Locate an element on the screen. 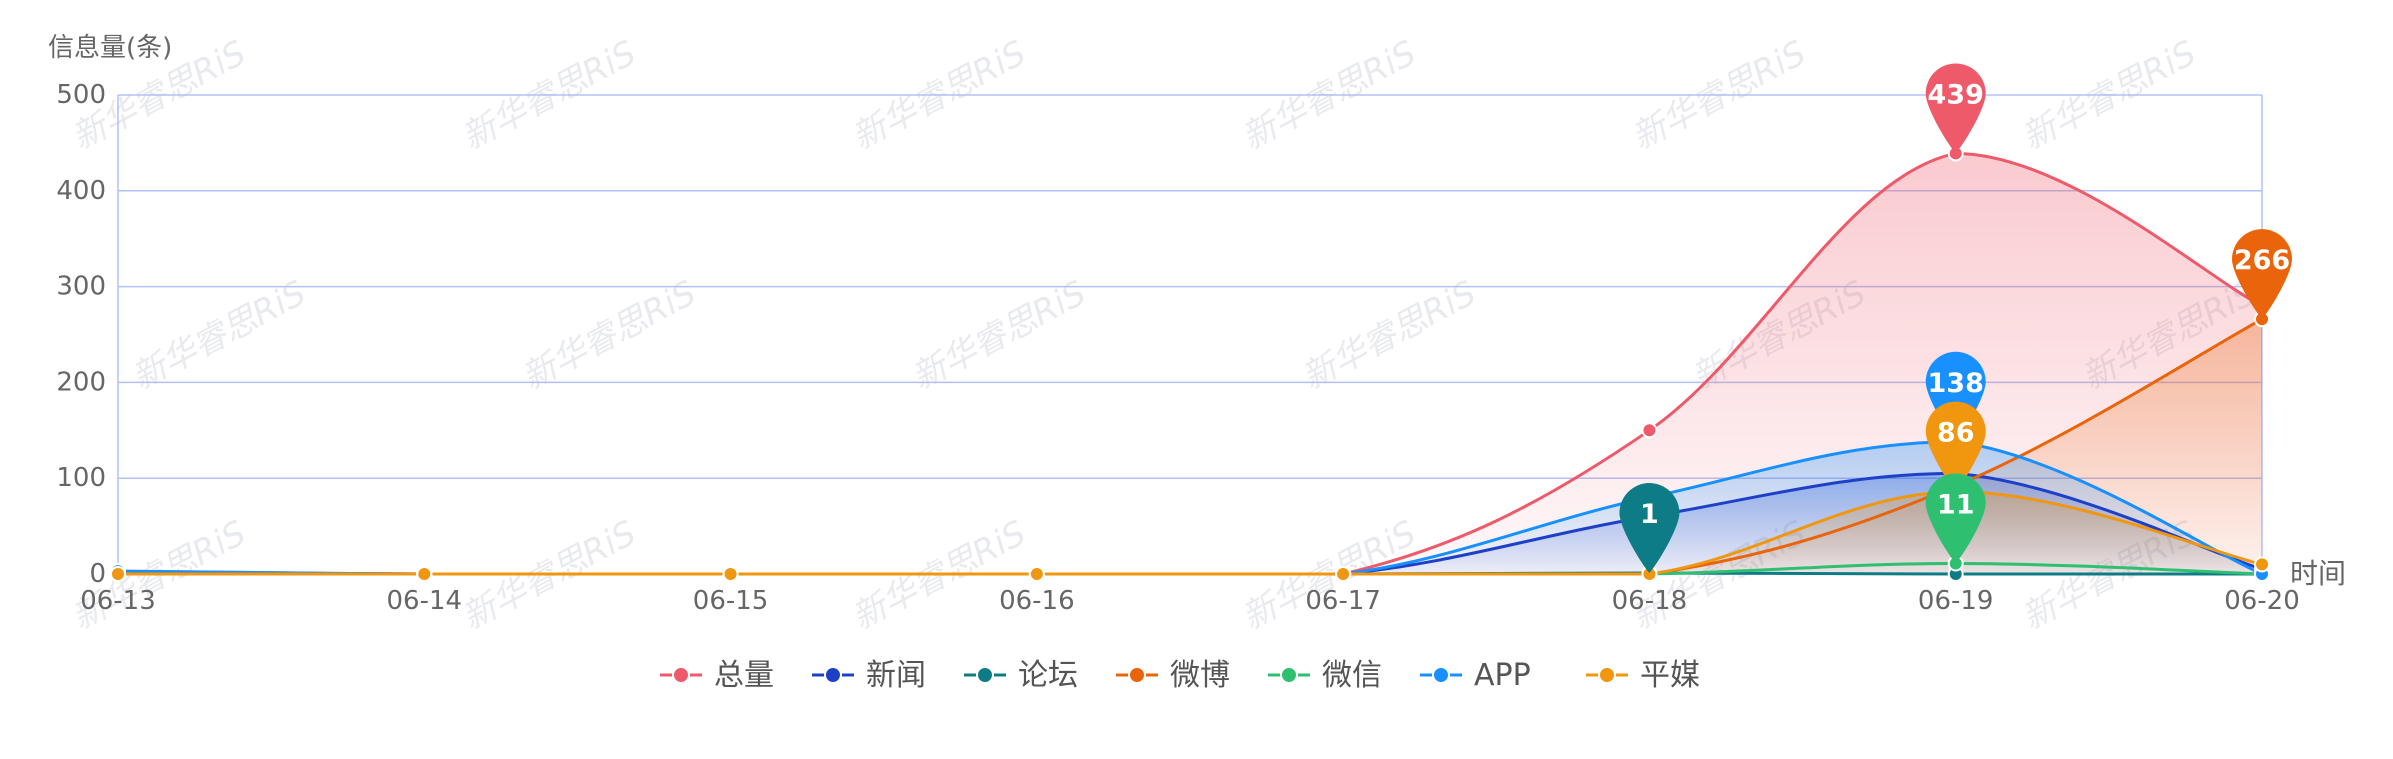 Image resolution: width=2393 pixels, height=759 pixels. legend-item: 微博 is located at coordinates (1173, 675).